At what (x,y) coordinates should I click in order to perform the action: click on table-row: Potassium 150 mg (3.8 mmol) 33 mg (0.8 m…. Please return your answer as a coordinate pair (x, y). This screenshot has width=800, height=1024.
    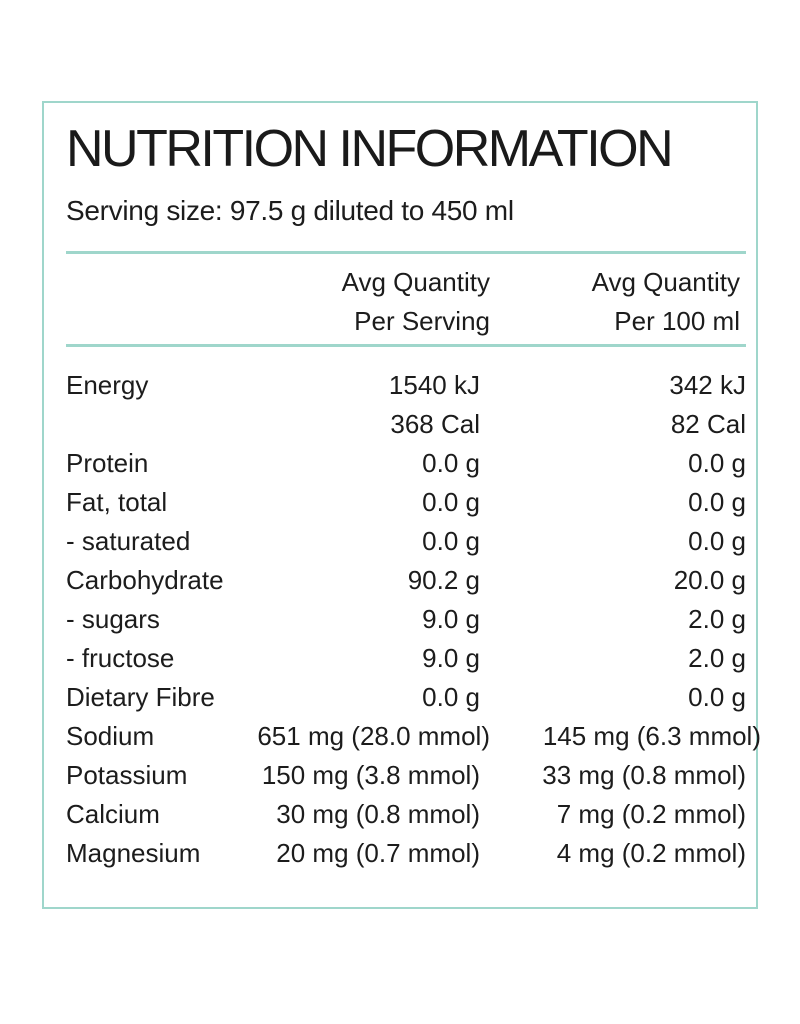
    Looking at the image, I should click on (411, 778).